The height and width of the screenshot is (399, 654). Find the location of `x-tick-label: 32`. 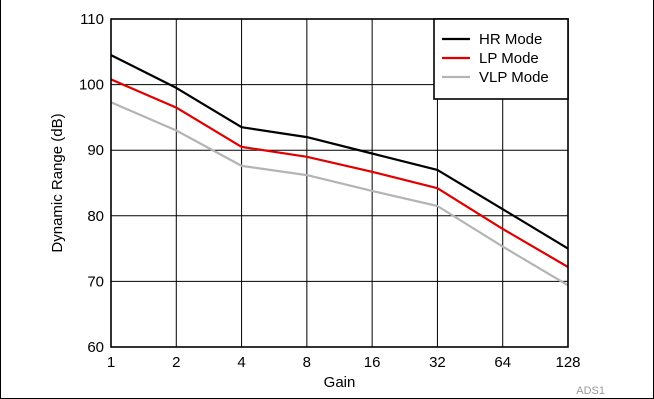

x-tick-label: 32 is located at coordinates (437, 362).